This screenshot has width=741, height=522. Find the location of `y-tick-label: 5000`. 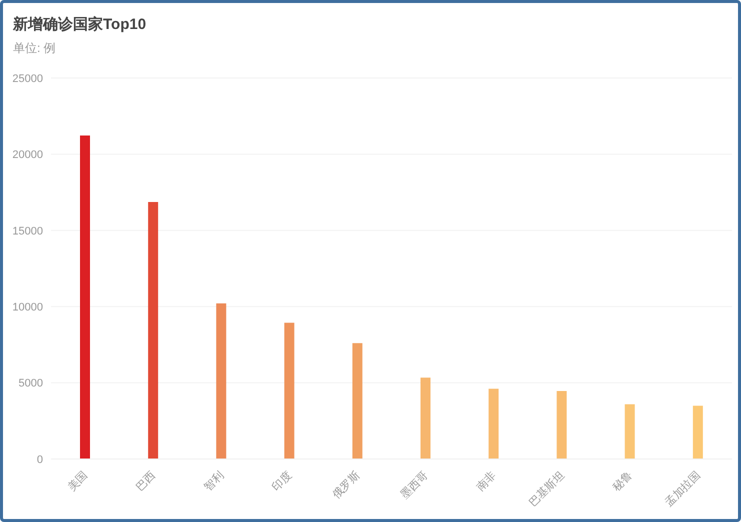

y-tick-label: 5000 is located at coordinates (30, 384).